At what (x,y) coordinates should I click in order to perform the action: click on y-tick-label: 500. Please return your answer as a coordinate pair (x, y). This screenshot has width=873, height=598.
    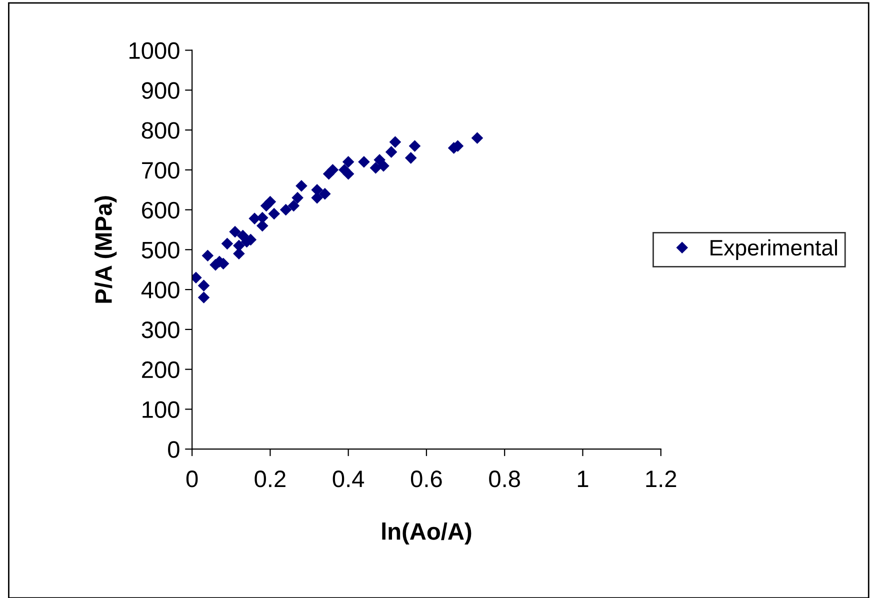
    Looking at the image, I should click on (161, 250).